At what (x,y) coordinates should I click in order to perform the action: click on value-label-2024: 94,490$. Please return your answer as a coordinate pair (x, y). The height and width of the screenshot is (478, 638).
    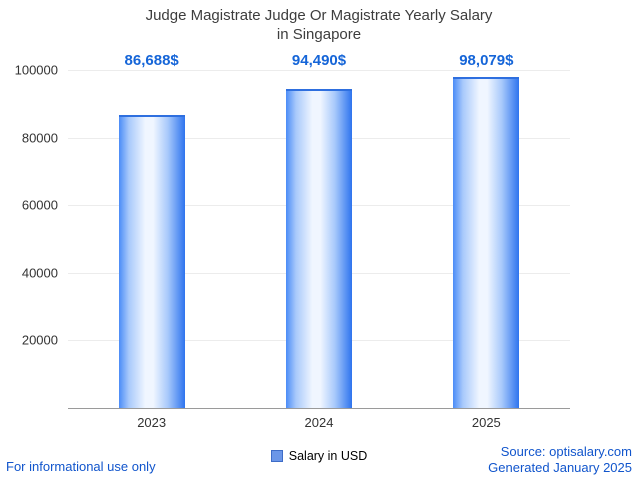
    Looking at the image, I should click on (319, 60).